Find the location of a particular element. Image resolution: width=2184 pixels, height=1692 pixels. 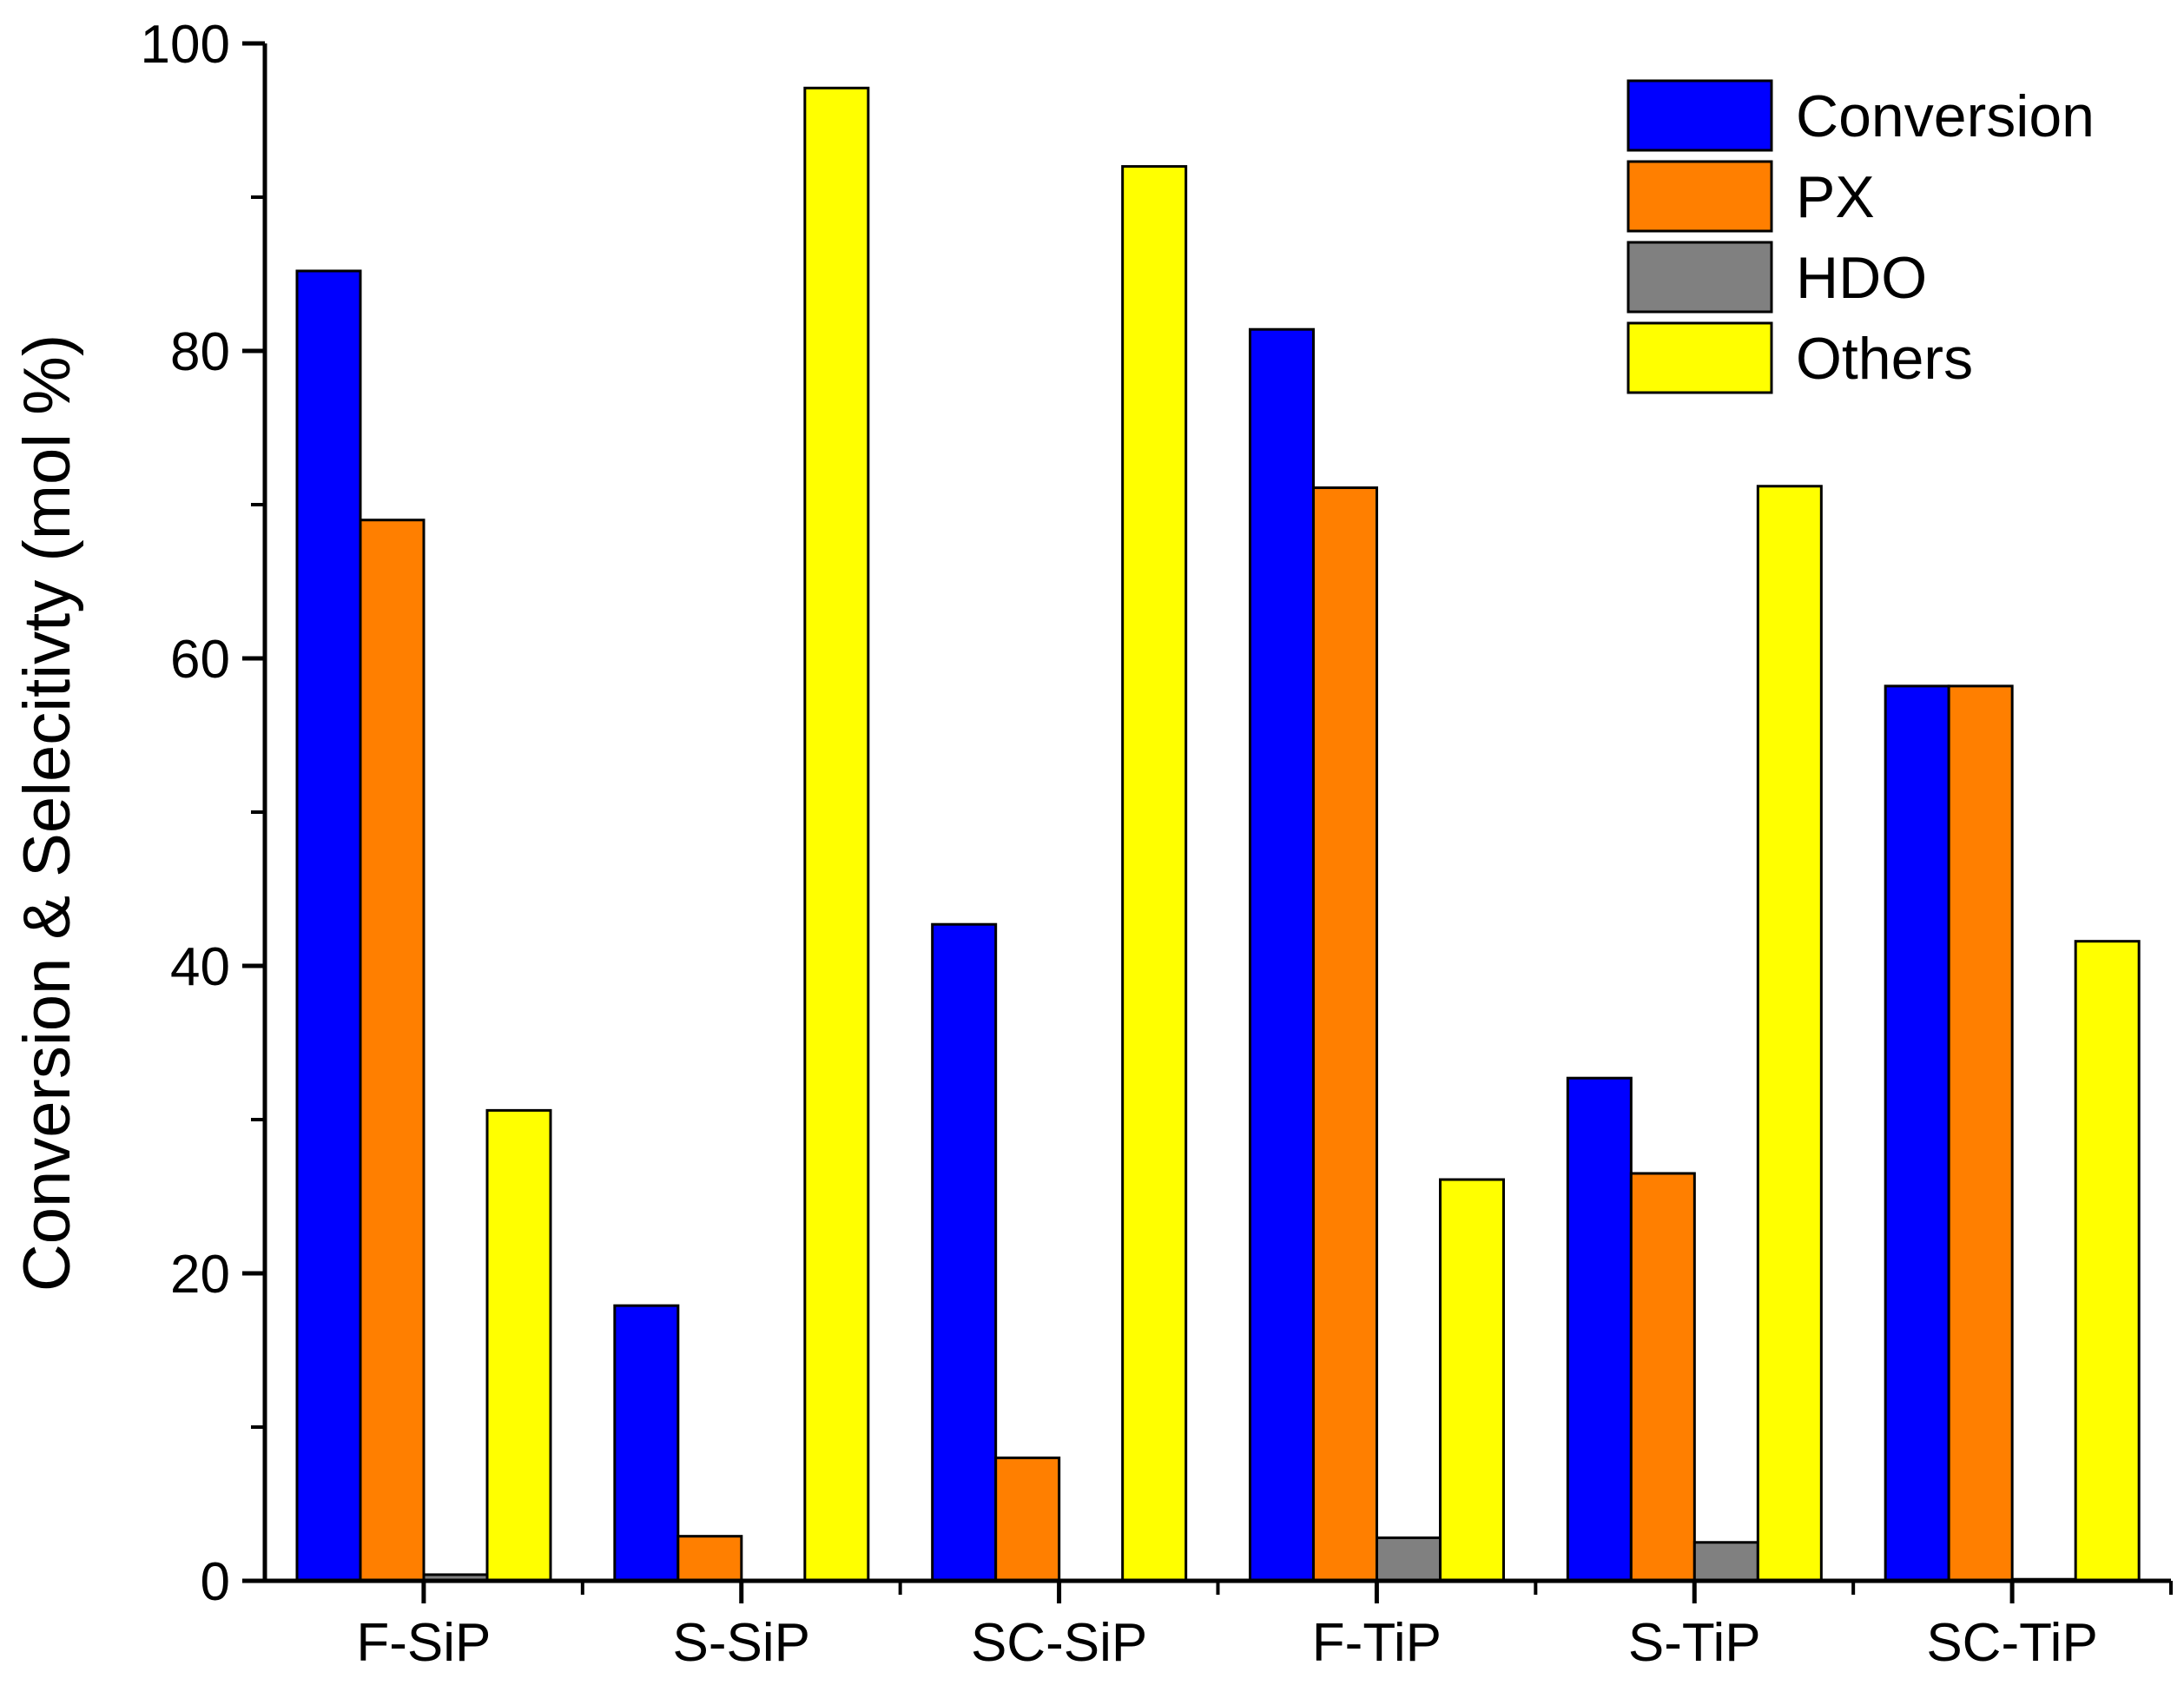

bar-px-f-sip is located at coordinates (392, 1051).